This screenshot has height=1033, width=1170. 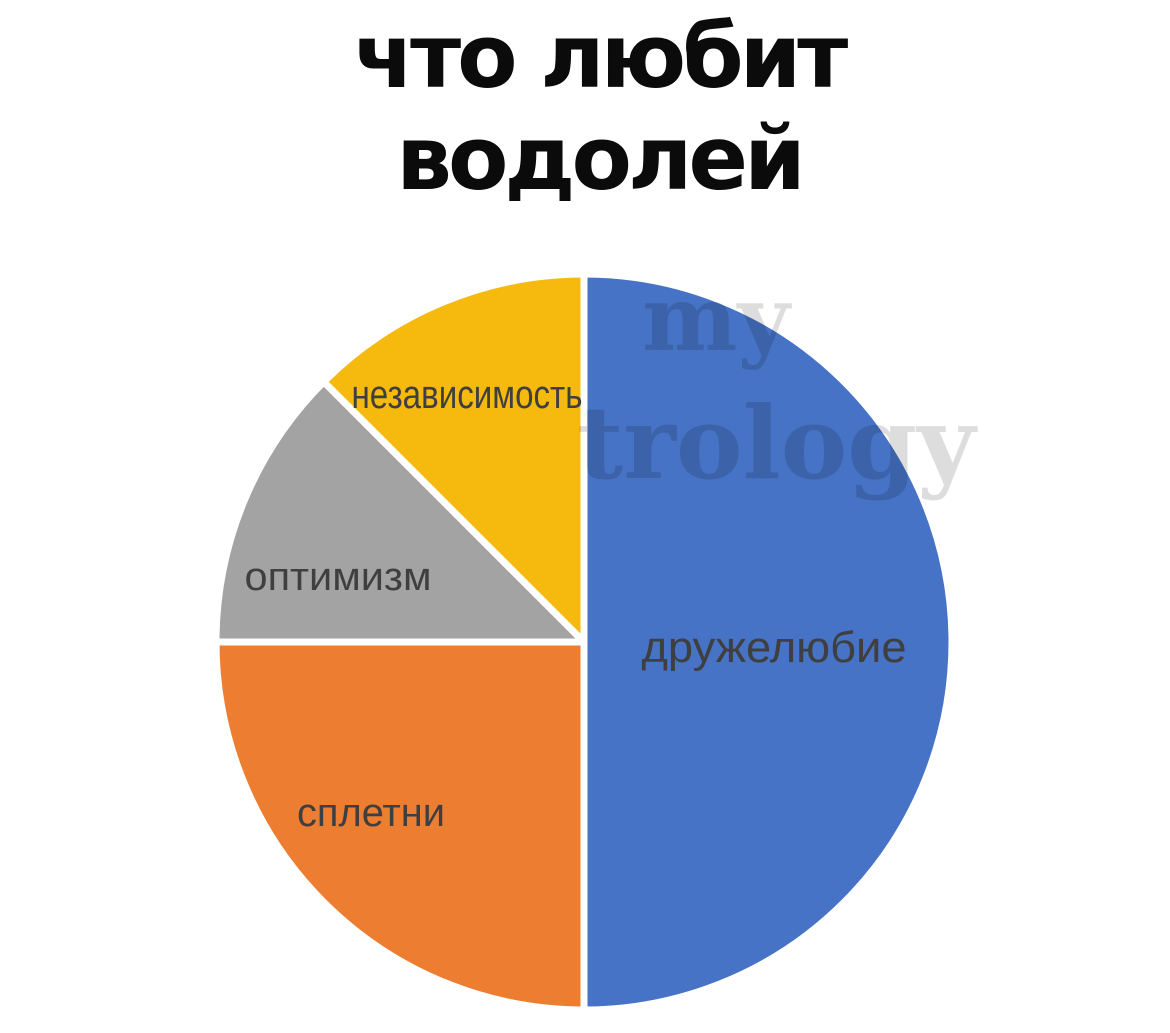 I want to click on watermark-line-1: my, so click(x=717, y=319).